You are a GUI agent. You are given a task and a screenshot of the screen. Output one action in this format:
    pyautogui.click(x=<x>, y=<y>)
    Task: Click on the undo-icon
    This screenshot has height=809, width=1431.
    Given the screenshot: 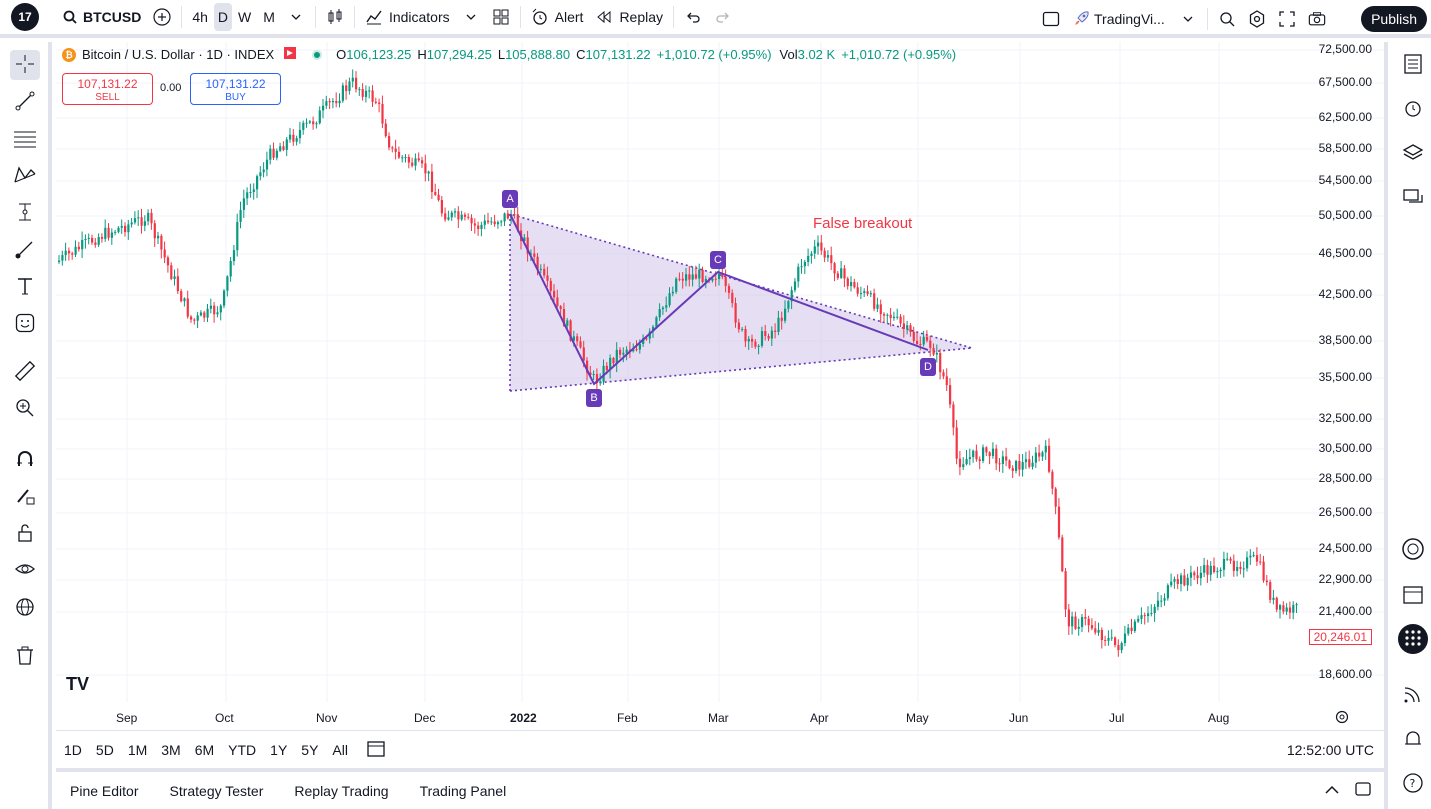 What is the action you would take?
    pyautogui.click(x=693, y=17)
    